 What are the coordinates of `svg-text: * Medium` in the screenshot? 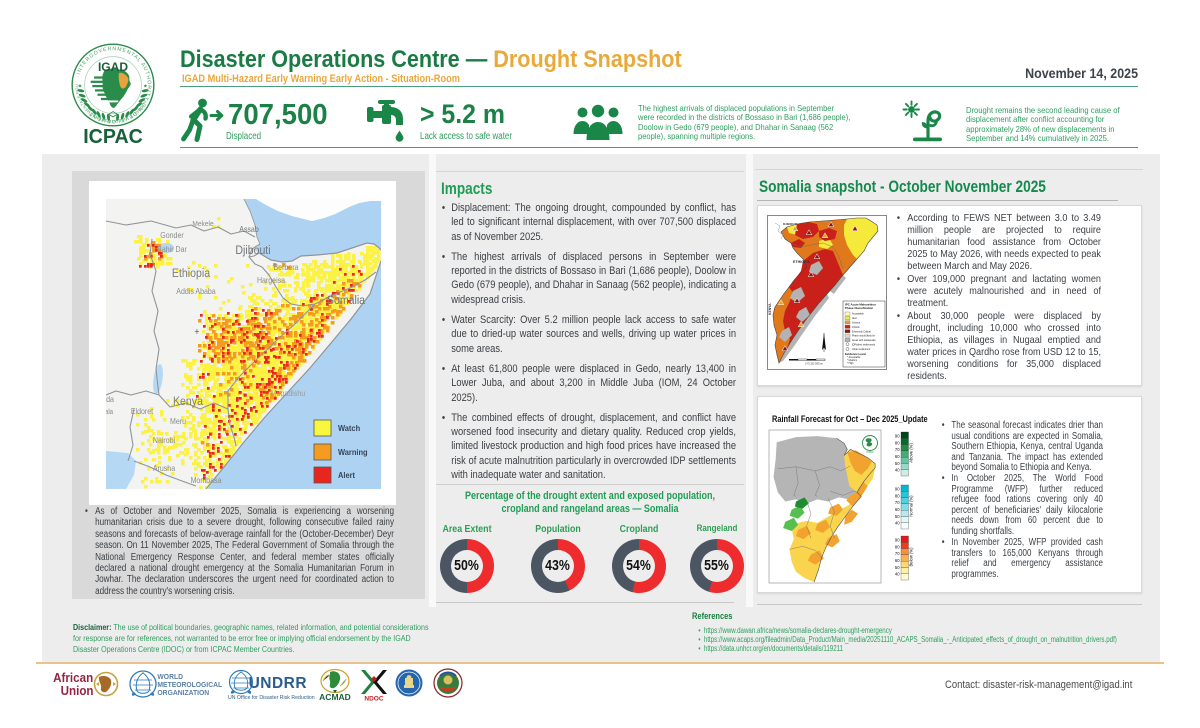 It's located at (852, 360).